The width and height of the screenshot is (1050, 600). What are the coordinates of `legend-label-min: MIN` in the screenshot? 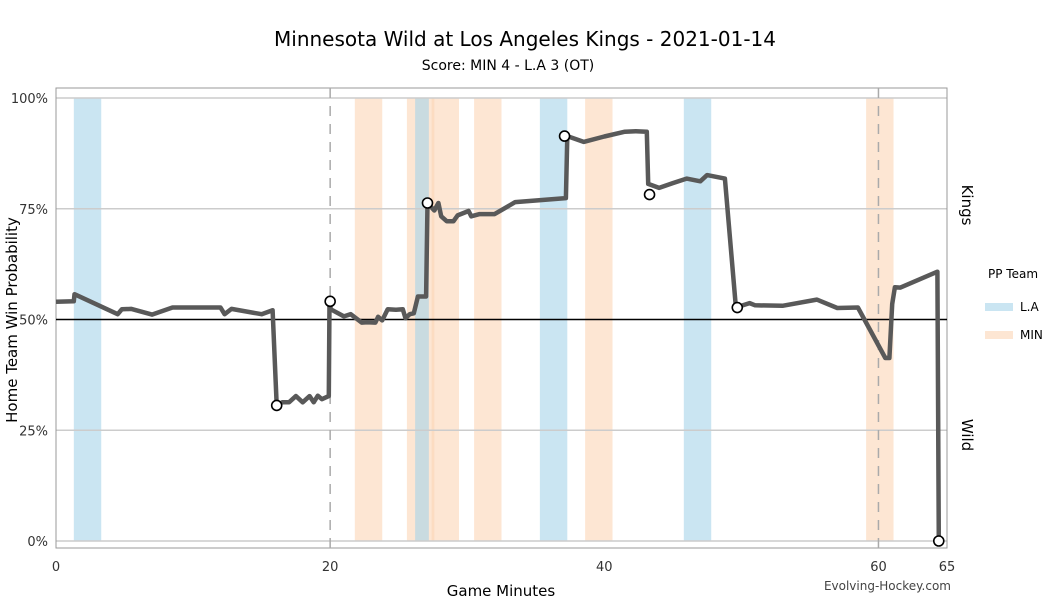 It's located at (1031, 335).